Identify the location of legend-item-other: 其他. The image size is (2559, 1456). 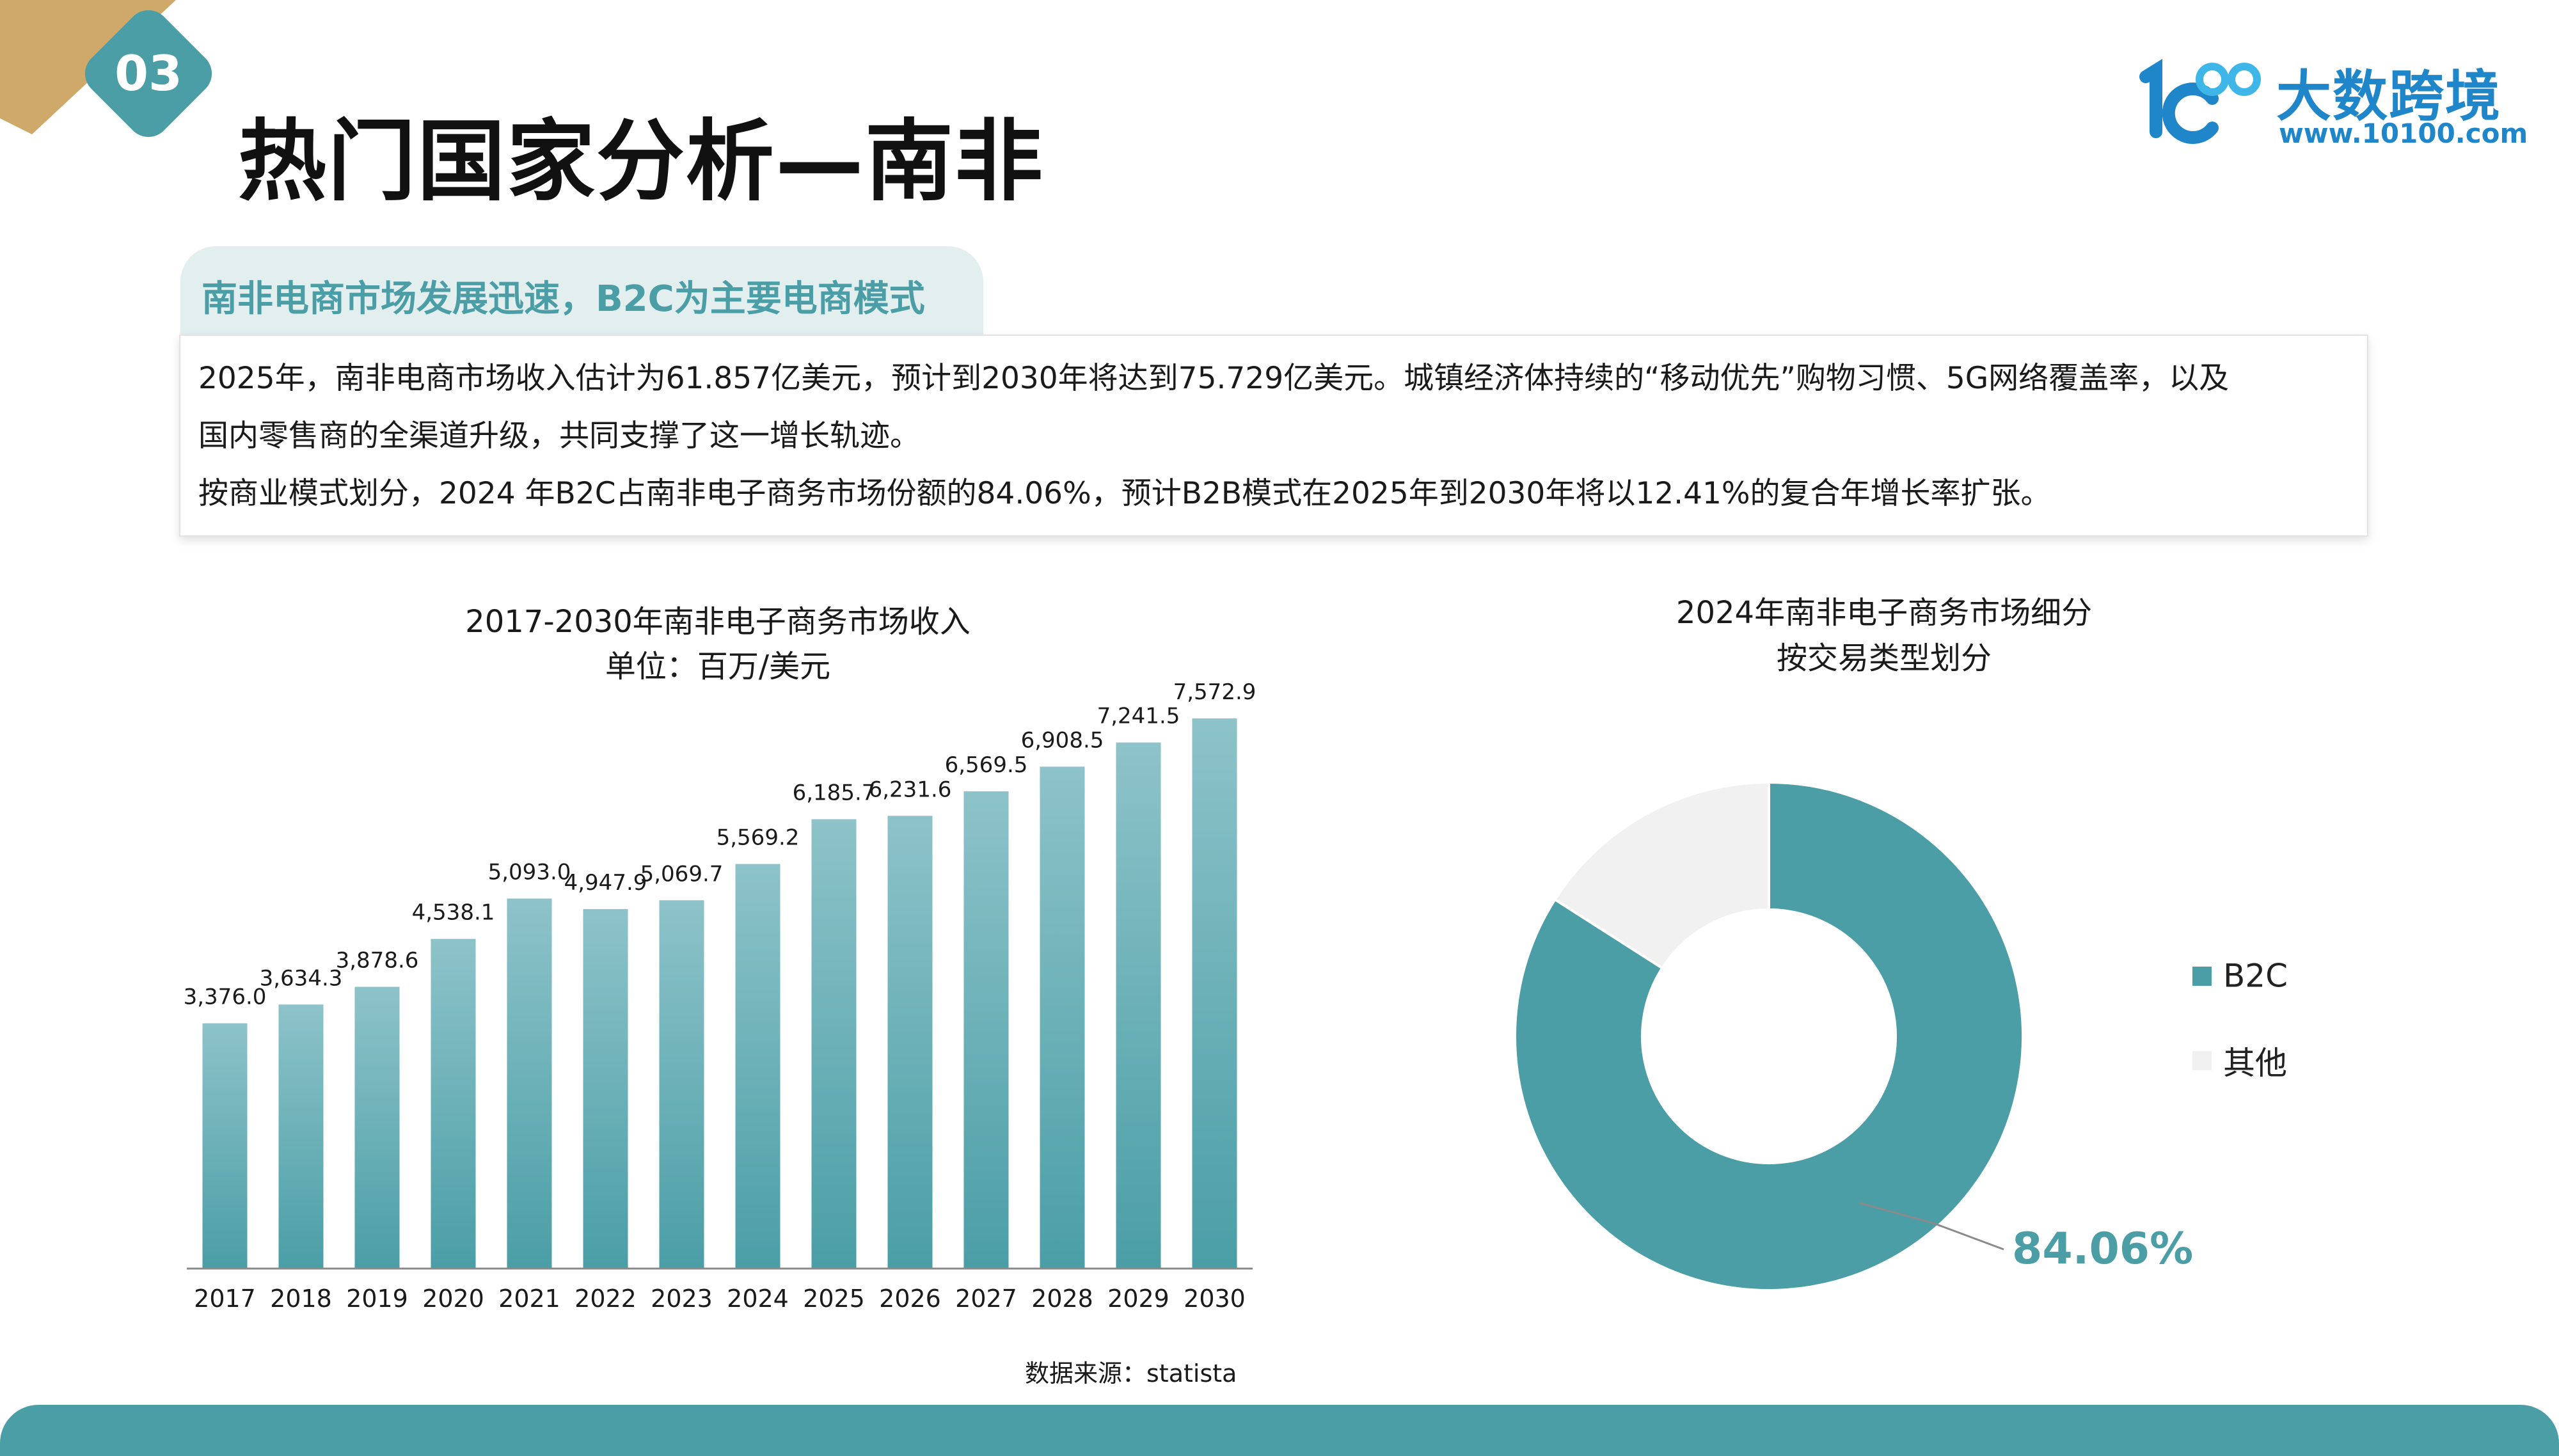
(2239, 1061).